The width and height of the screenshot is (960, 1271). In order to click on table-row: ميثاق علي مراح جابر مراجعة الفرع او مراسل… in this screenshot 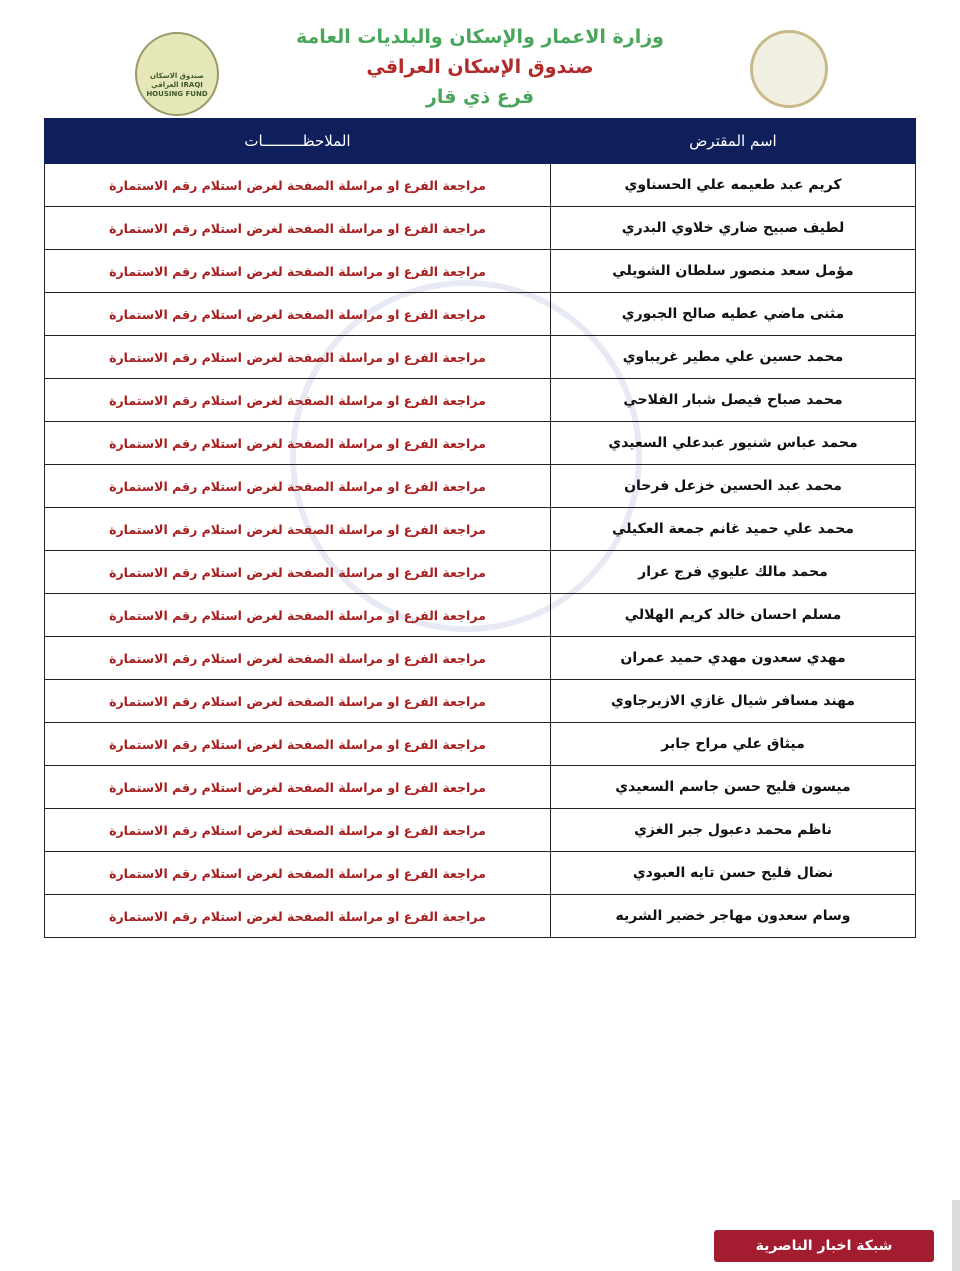, I will do `click(480, 744)`.